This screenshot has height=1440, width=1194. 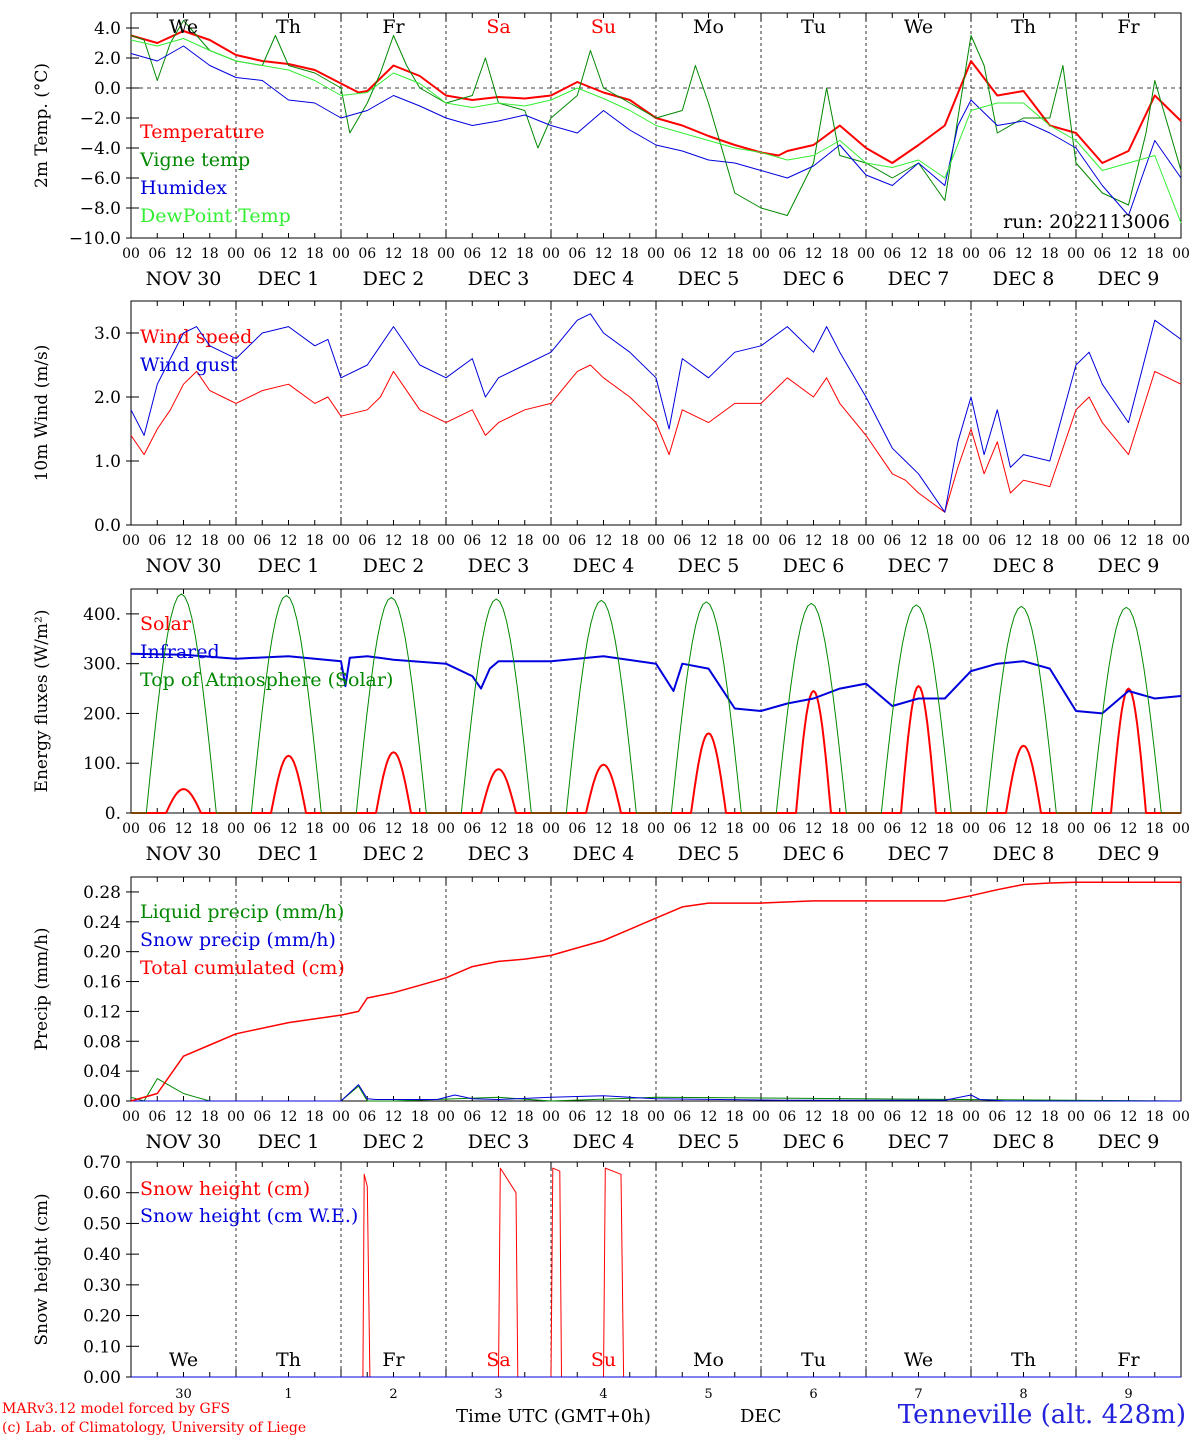 I want to click on weekday-label: Su, so click(x=603, y=1360).